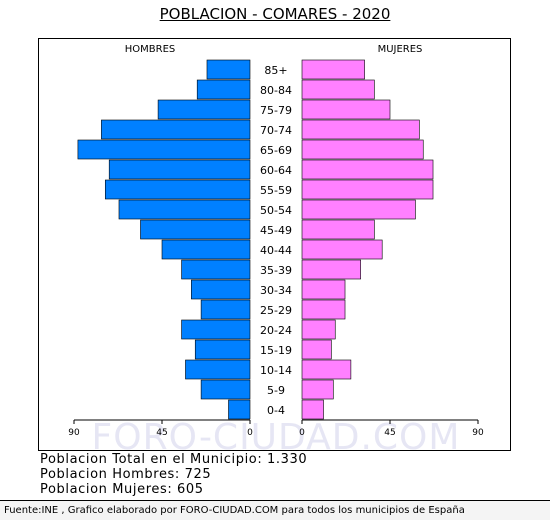 The image size is (550, 520). What do you see at coordinates (276, 150) in the screenshot?
I see `age-label: 65-69` at bounding box center [276, 150].